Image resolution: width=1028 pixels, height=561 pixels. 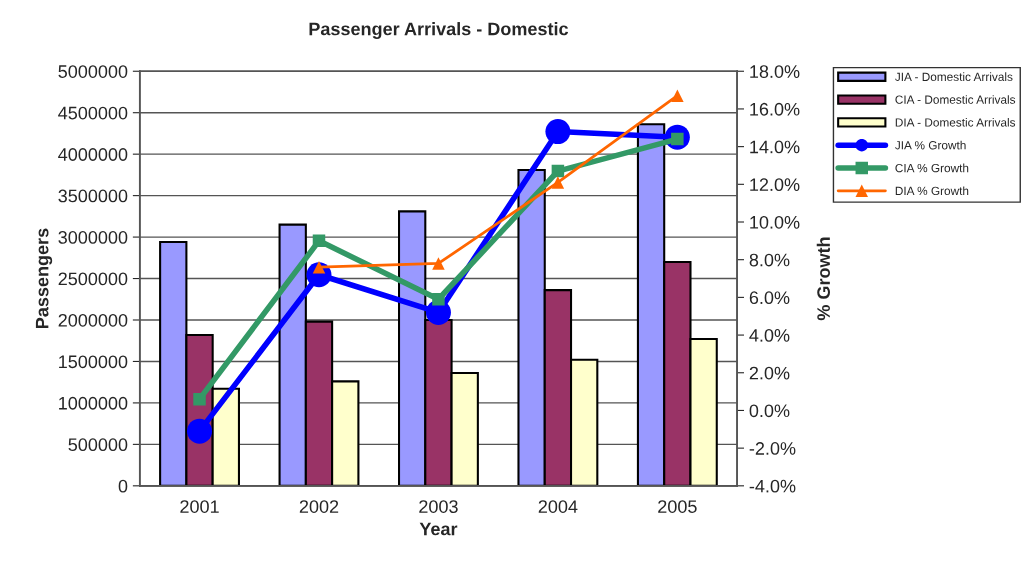 What do you see at coordinates (775, 109) in the screenshot?
I see `y2-tick-label: 16.0%` at bounding box center [775, 109].